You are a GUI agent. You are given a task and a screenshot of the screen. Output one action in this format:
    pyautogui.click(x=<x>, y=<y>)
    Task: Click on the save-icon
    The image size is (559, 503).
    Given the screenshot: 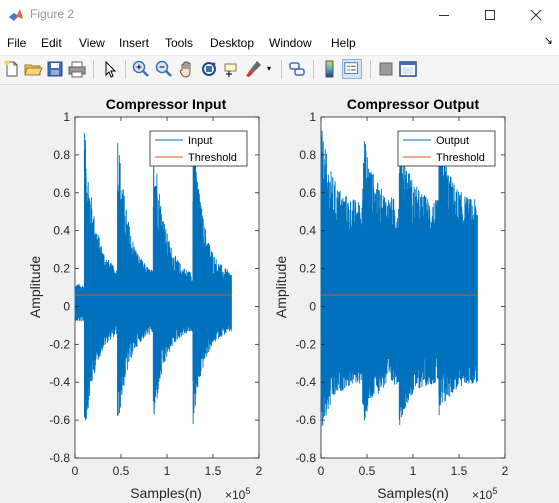 What is the action you would take?
    pyautogui.click(x=55, y=69)
    